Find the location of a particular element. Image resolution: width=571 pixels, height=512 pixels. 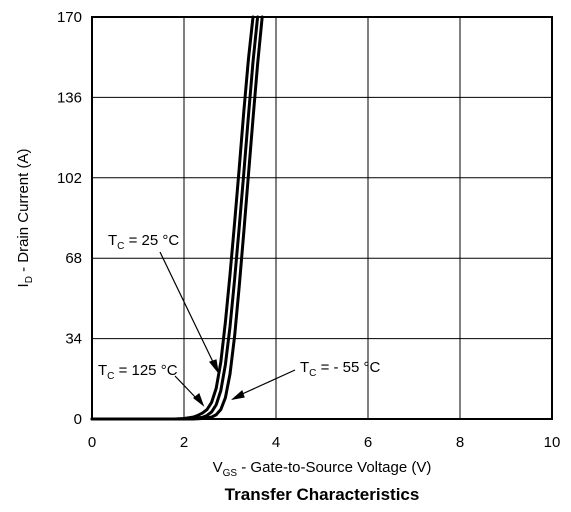

annotation-125c: TC = 125 °C is located at coordinates (138, 372).